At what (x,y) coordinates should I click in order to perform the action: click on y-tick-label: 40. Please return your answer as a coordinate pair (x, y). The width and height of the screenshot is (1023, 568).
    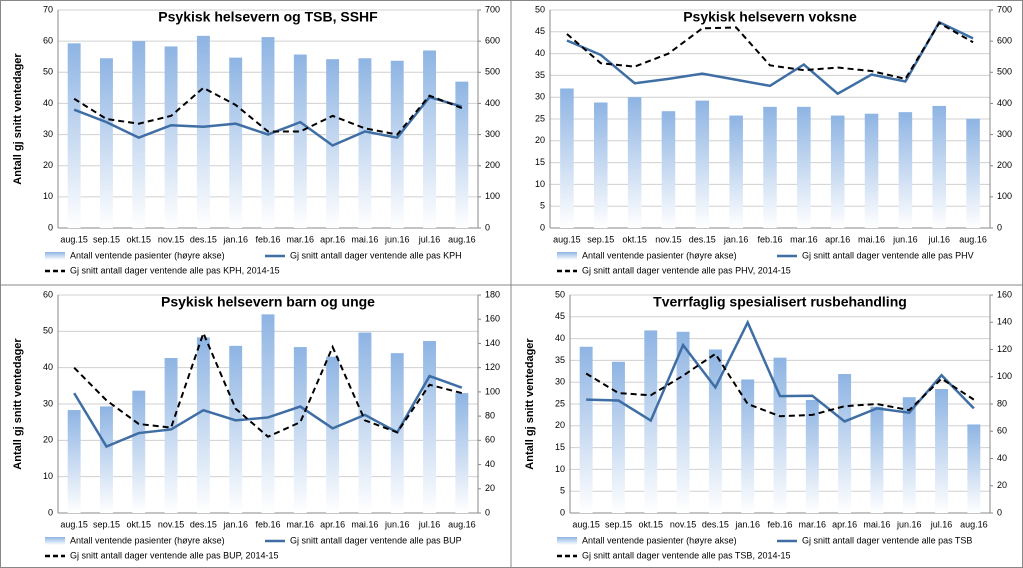
    Looking at the image, I should click on (560, 338).